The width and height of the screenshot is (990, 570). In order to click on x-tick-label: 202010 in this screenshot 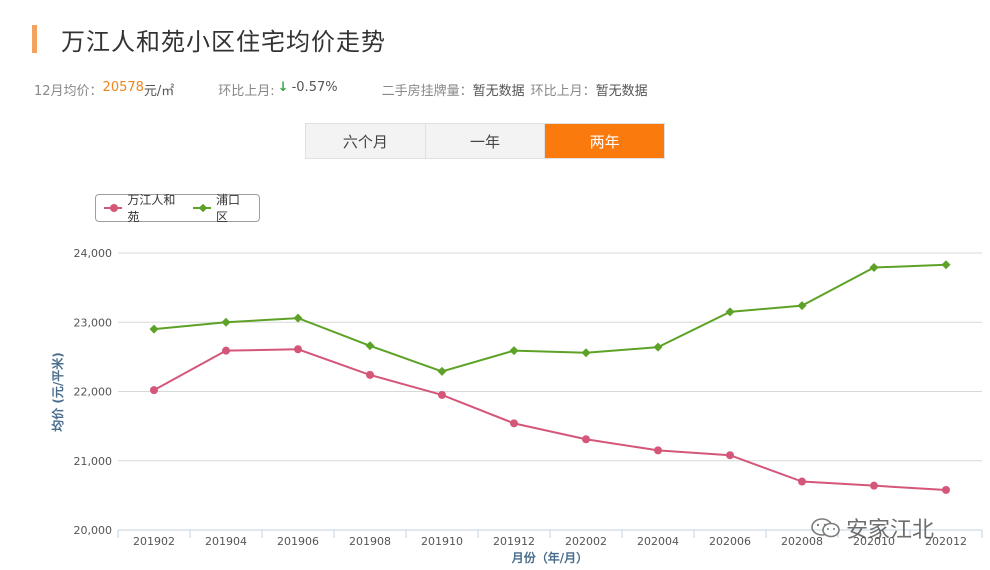, I will do `click(874, 541)`.